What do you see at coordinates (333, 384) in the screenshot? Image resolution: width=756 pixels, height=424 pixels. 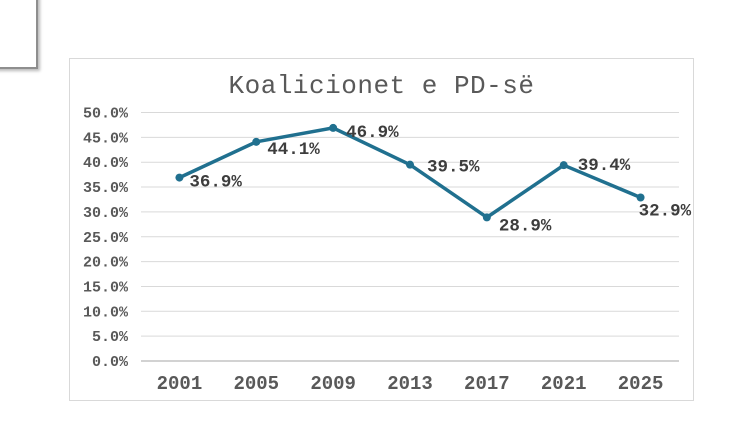 I see `x-axis-label: 2009` at bounding box center [333, 384].